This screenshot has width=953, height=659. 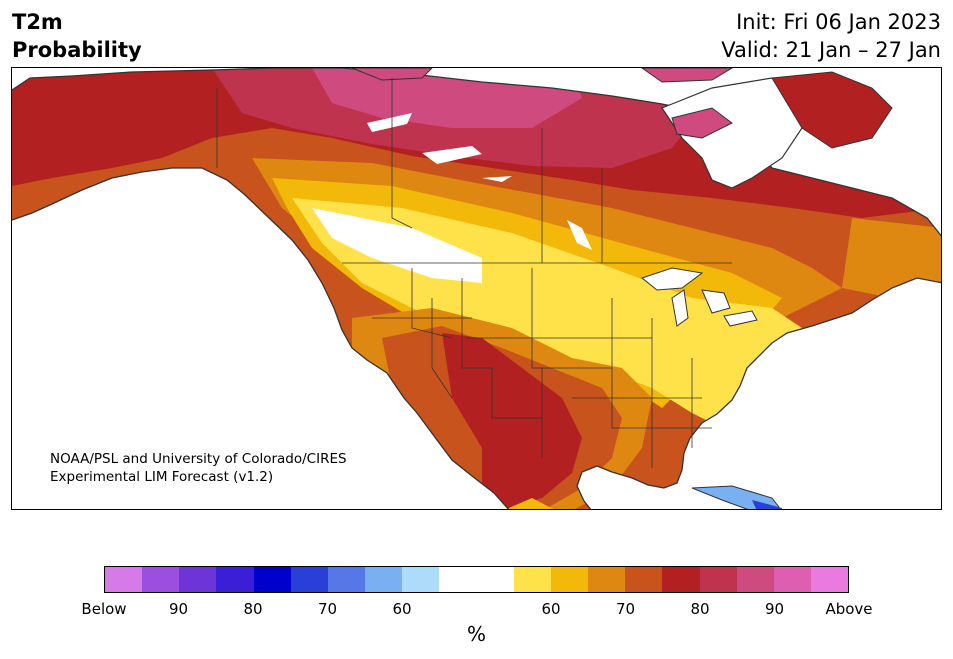 What do you see at coordinates (476, 634) in the screenshot?
I see `colorbar-unit: %` at bounding box center [476, 634].